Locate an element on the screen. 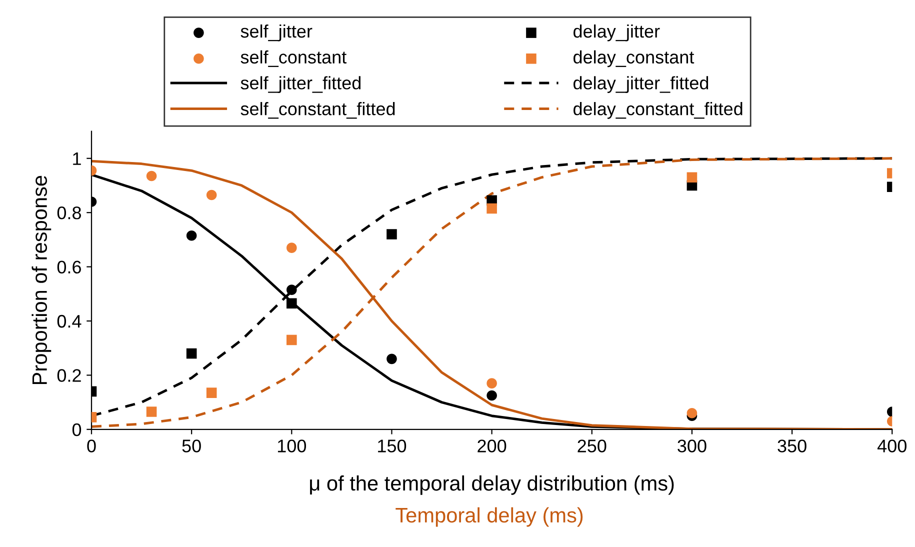 This screenshot has width=915, height=547. x-tick-label: 200 is located at coordinates (492, 446).